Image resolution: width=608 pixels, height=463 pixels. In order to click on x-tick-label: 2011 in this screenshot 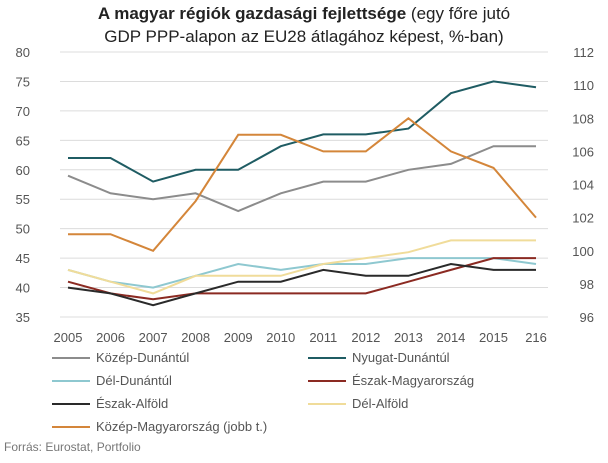, I will do `click(323, 337)`.